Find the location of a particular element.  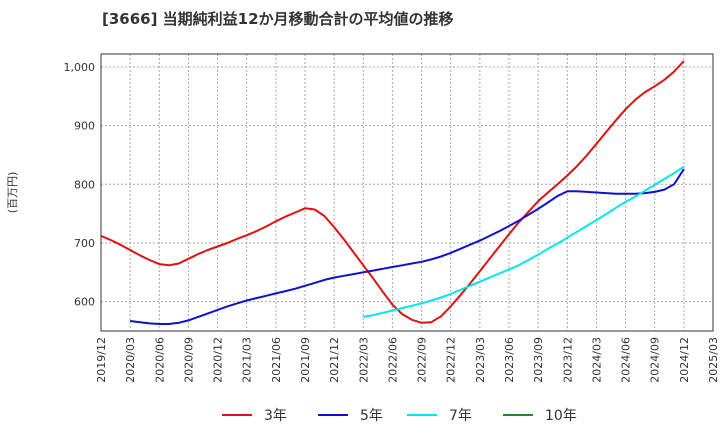

x-tick-label: 2021/06 is located at coordinates (276, 360).